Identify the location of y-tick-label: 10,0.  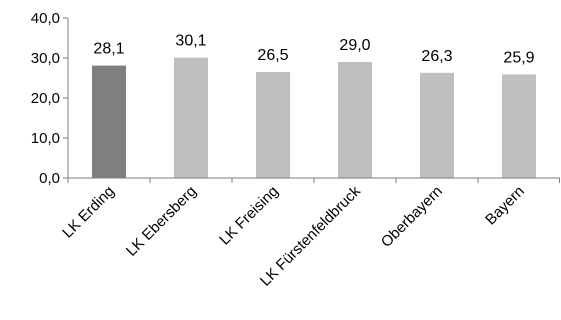
(45, 138).